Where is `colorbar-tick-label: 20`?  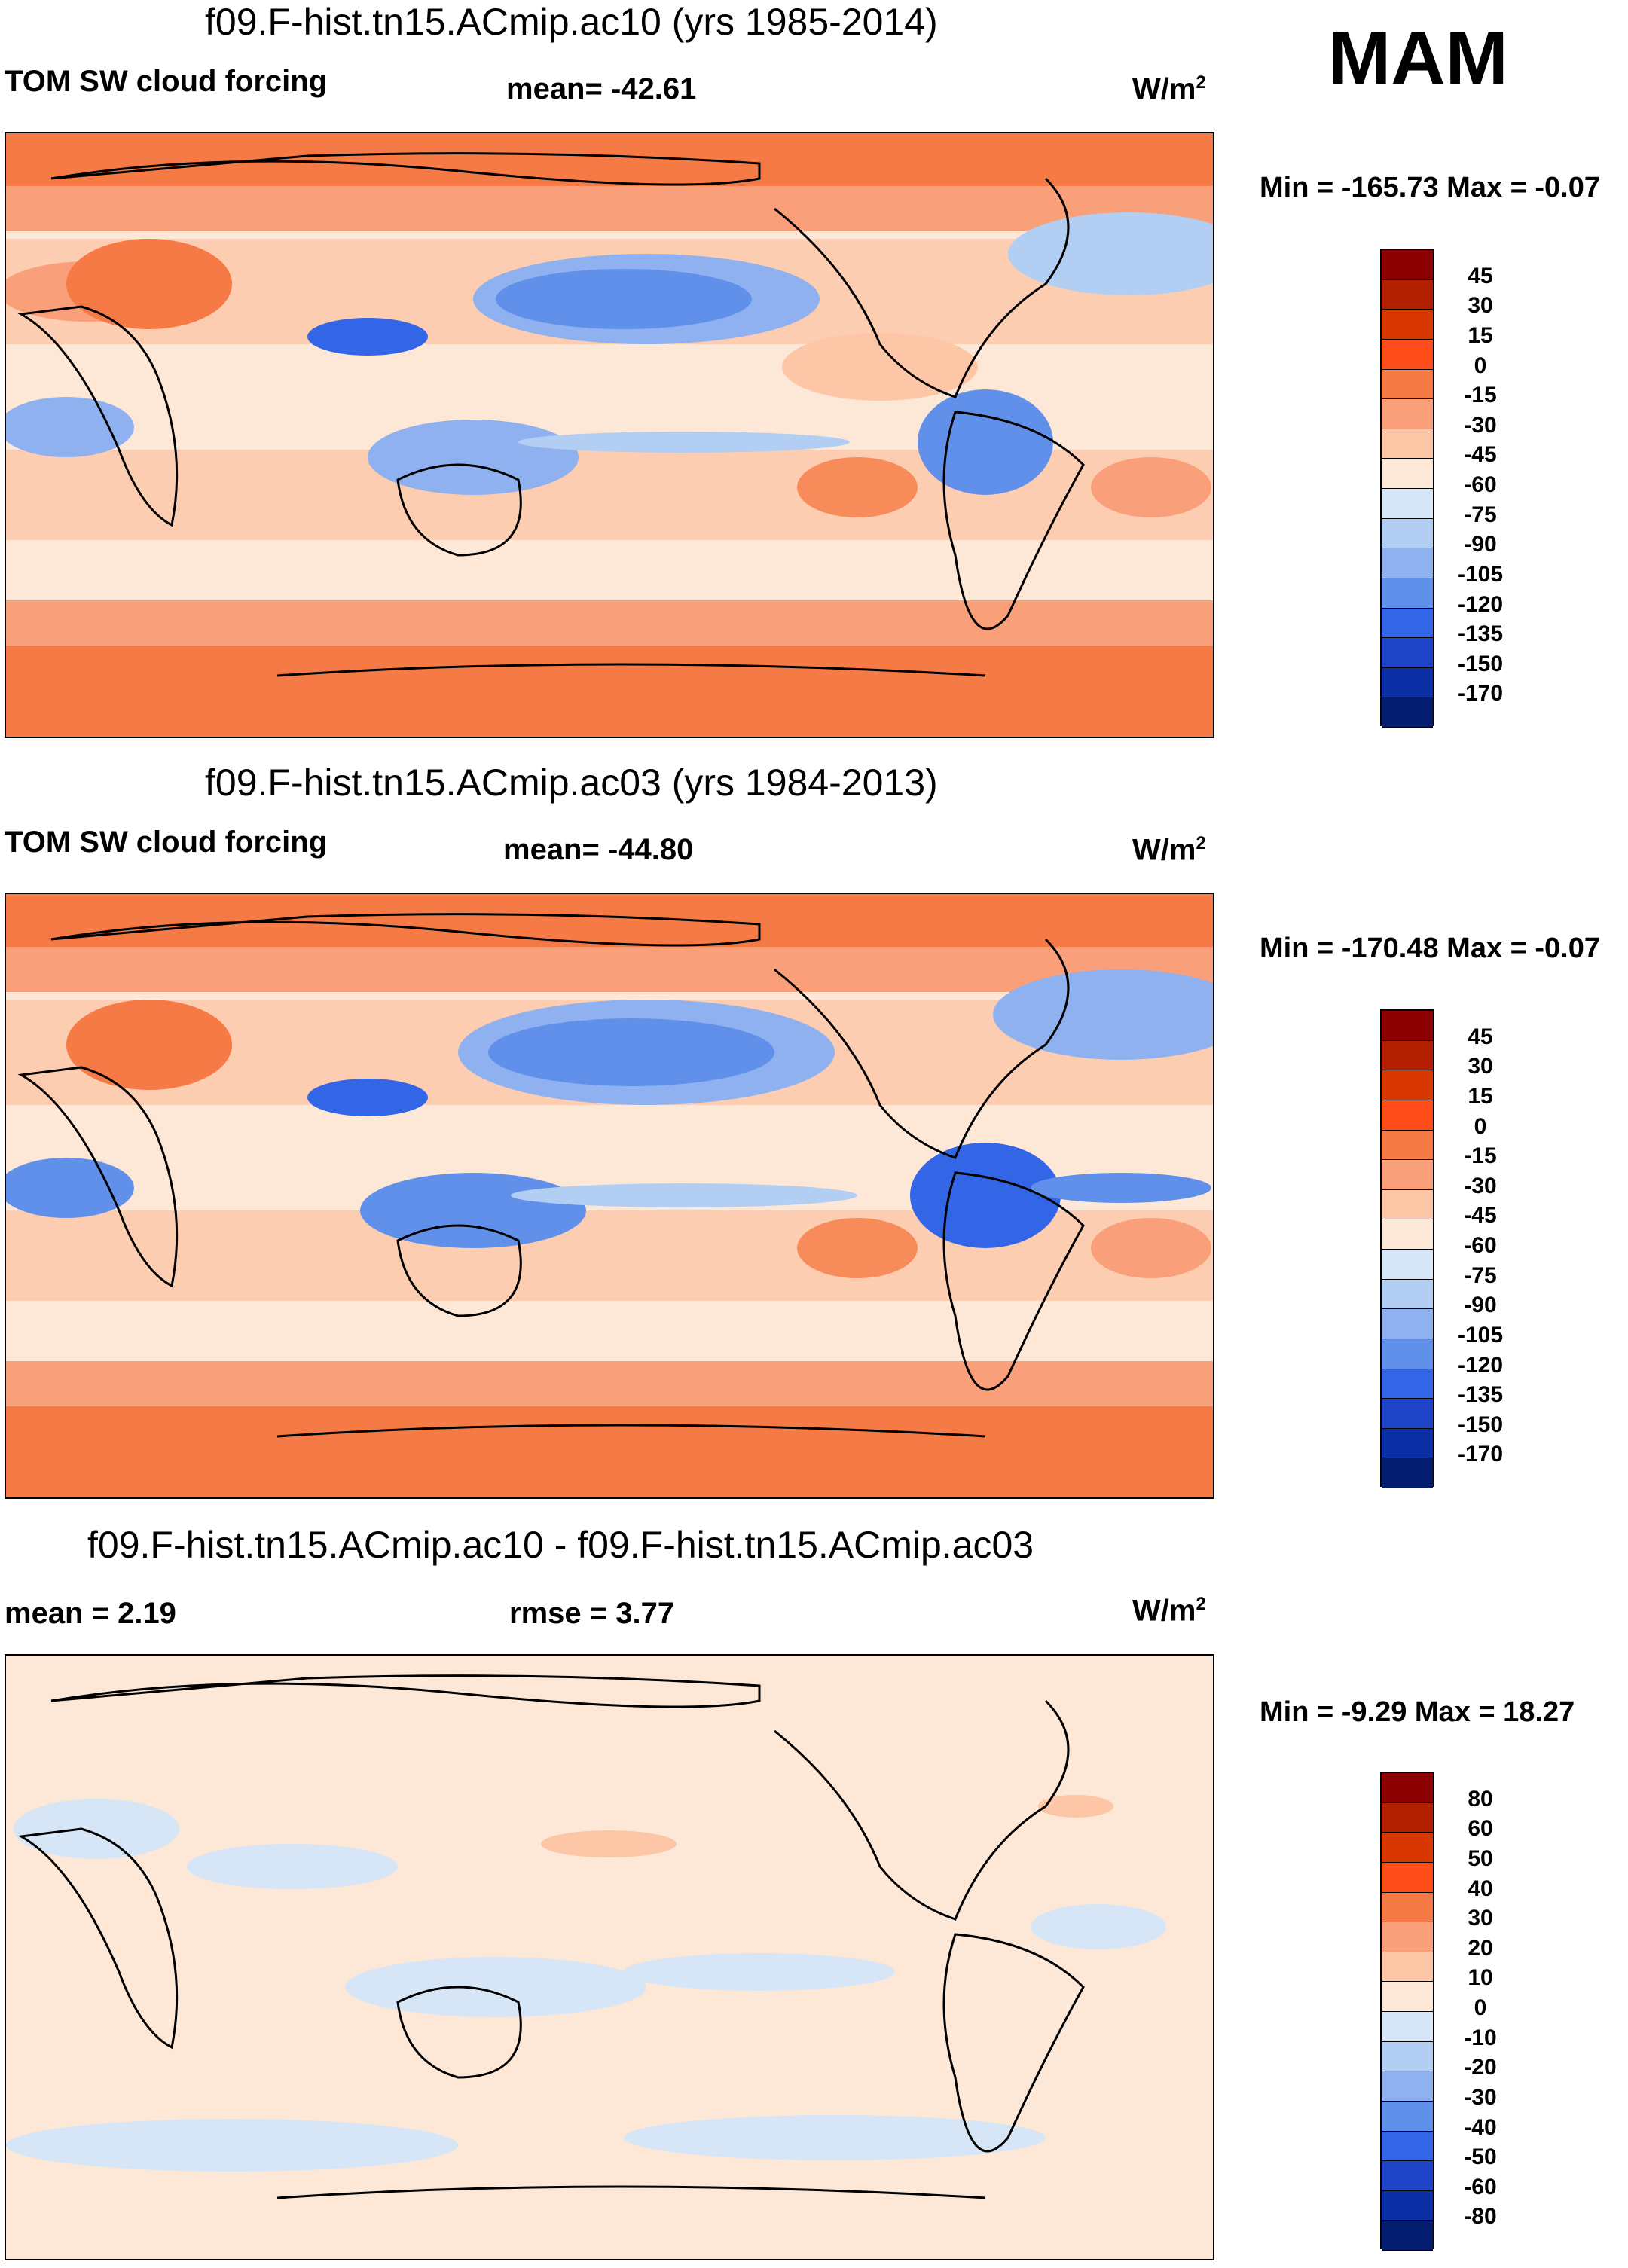 colorbar-tick-label: 20 is located at coordinates (1480, 1948).